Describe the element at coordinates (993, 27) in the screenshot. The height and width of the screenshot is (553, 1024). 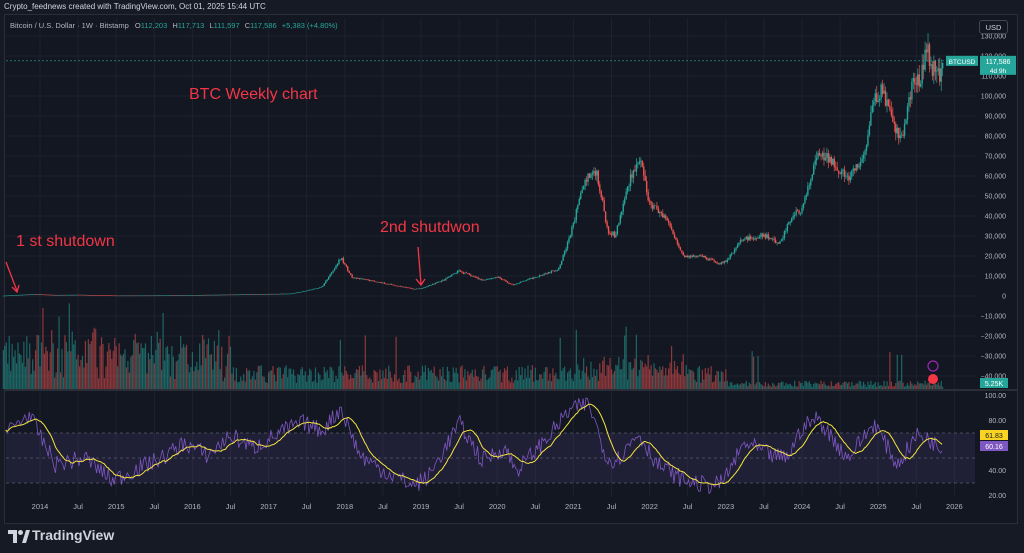
I see `currency-button: USD` at that location.